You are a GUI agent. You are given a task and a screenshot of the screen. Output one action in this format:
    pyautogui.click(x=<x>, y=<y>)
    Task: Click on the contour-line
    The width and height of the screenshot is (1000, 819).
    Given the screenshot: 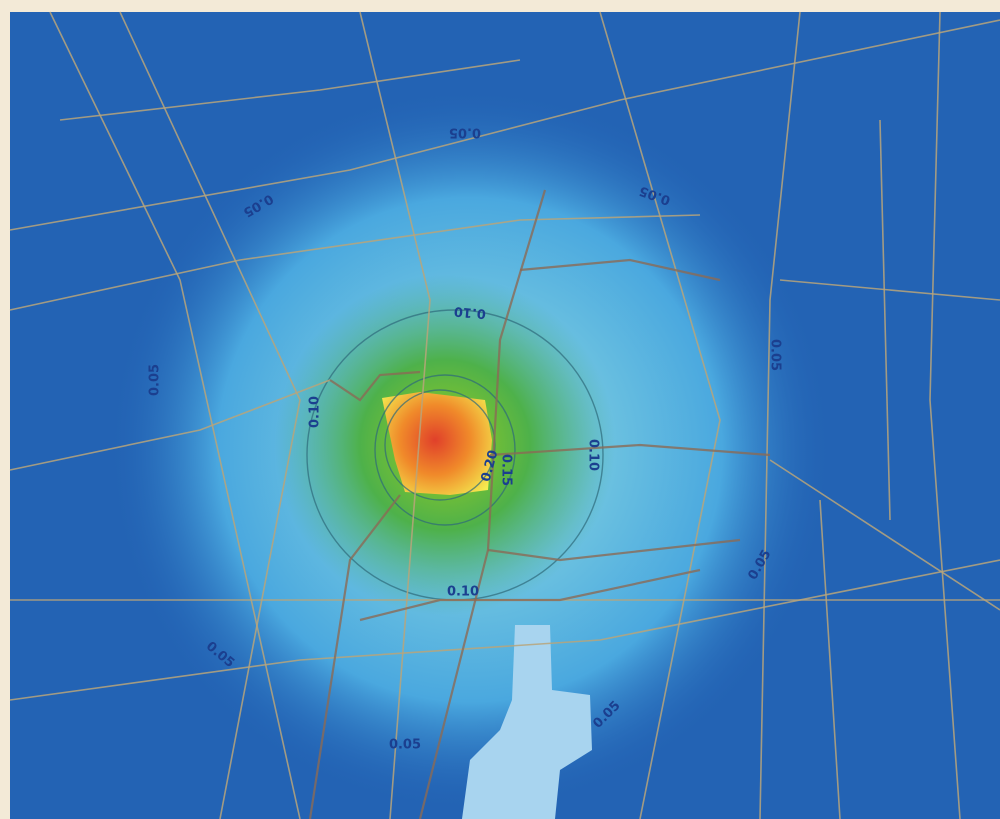 What is the action you would take?
    pyautogui.click(x=445, y=450)
    